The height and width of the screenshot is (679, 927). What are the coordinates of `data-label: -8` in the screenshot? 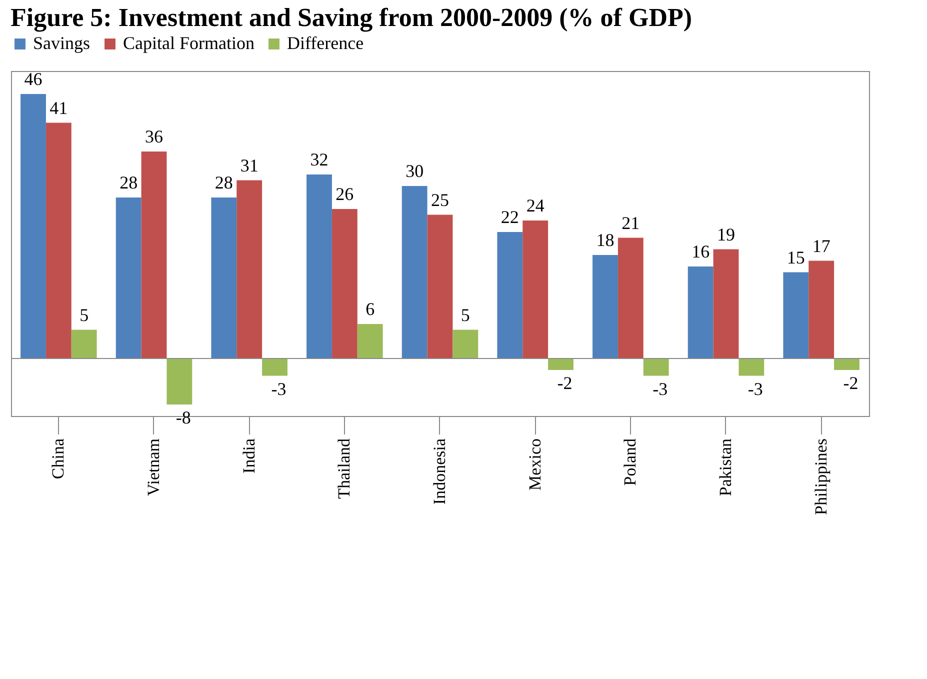 It's located at (183, 418).